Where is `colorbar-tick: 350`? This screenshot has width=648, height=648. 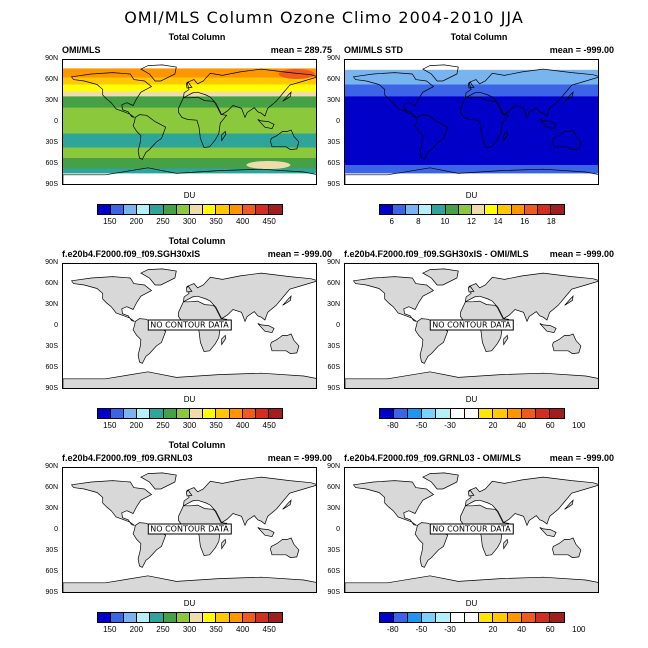 colorbar-tick: 350 is located at coordinates (216, 425).